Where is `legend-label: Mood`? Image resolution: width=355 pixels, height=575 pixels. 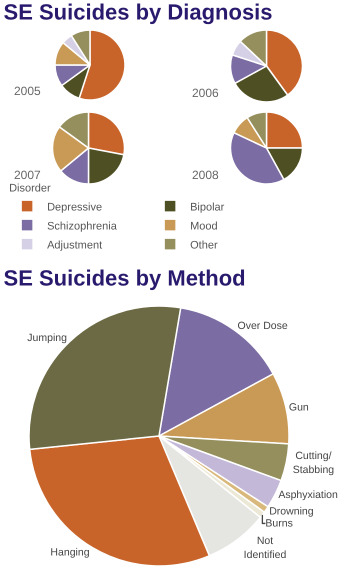 legend-label: Mood is located at coordinates (204, 226).